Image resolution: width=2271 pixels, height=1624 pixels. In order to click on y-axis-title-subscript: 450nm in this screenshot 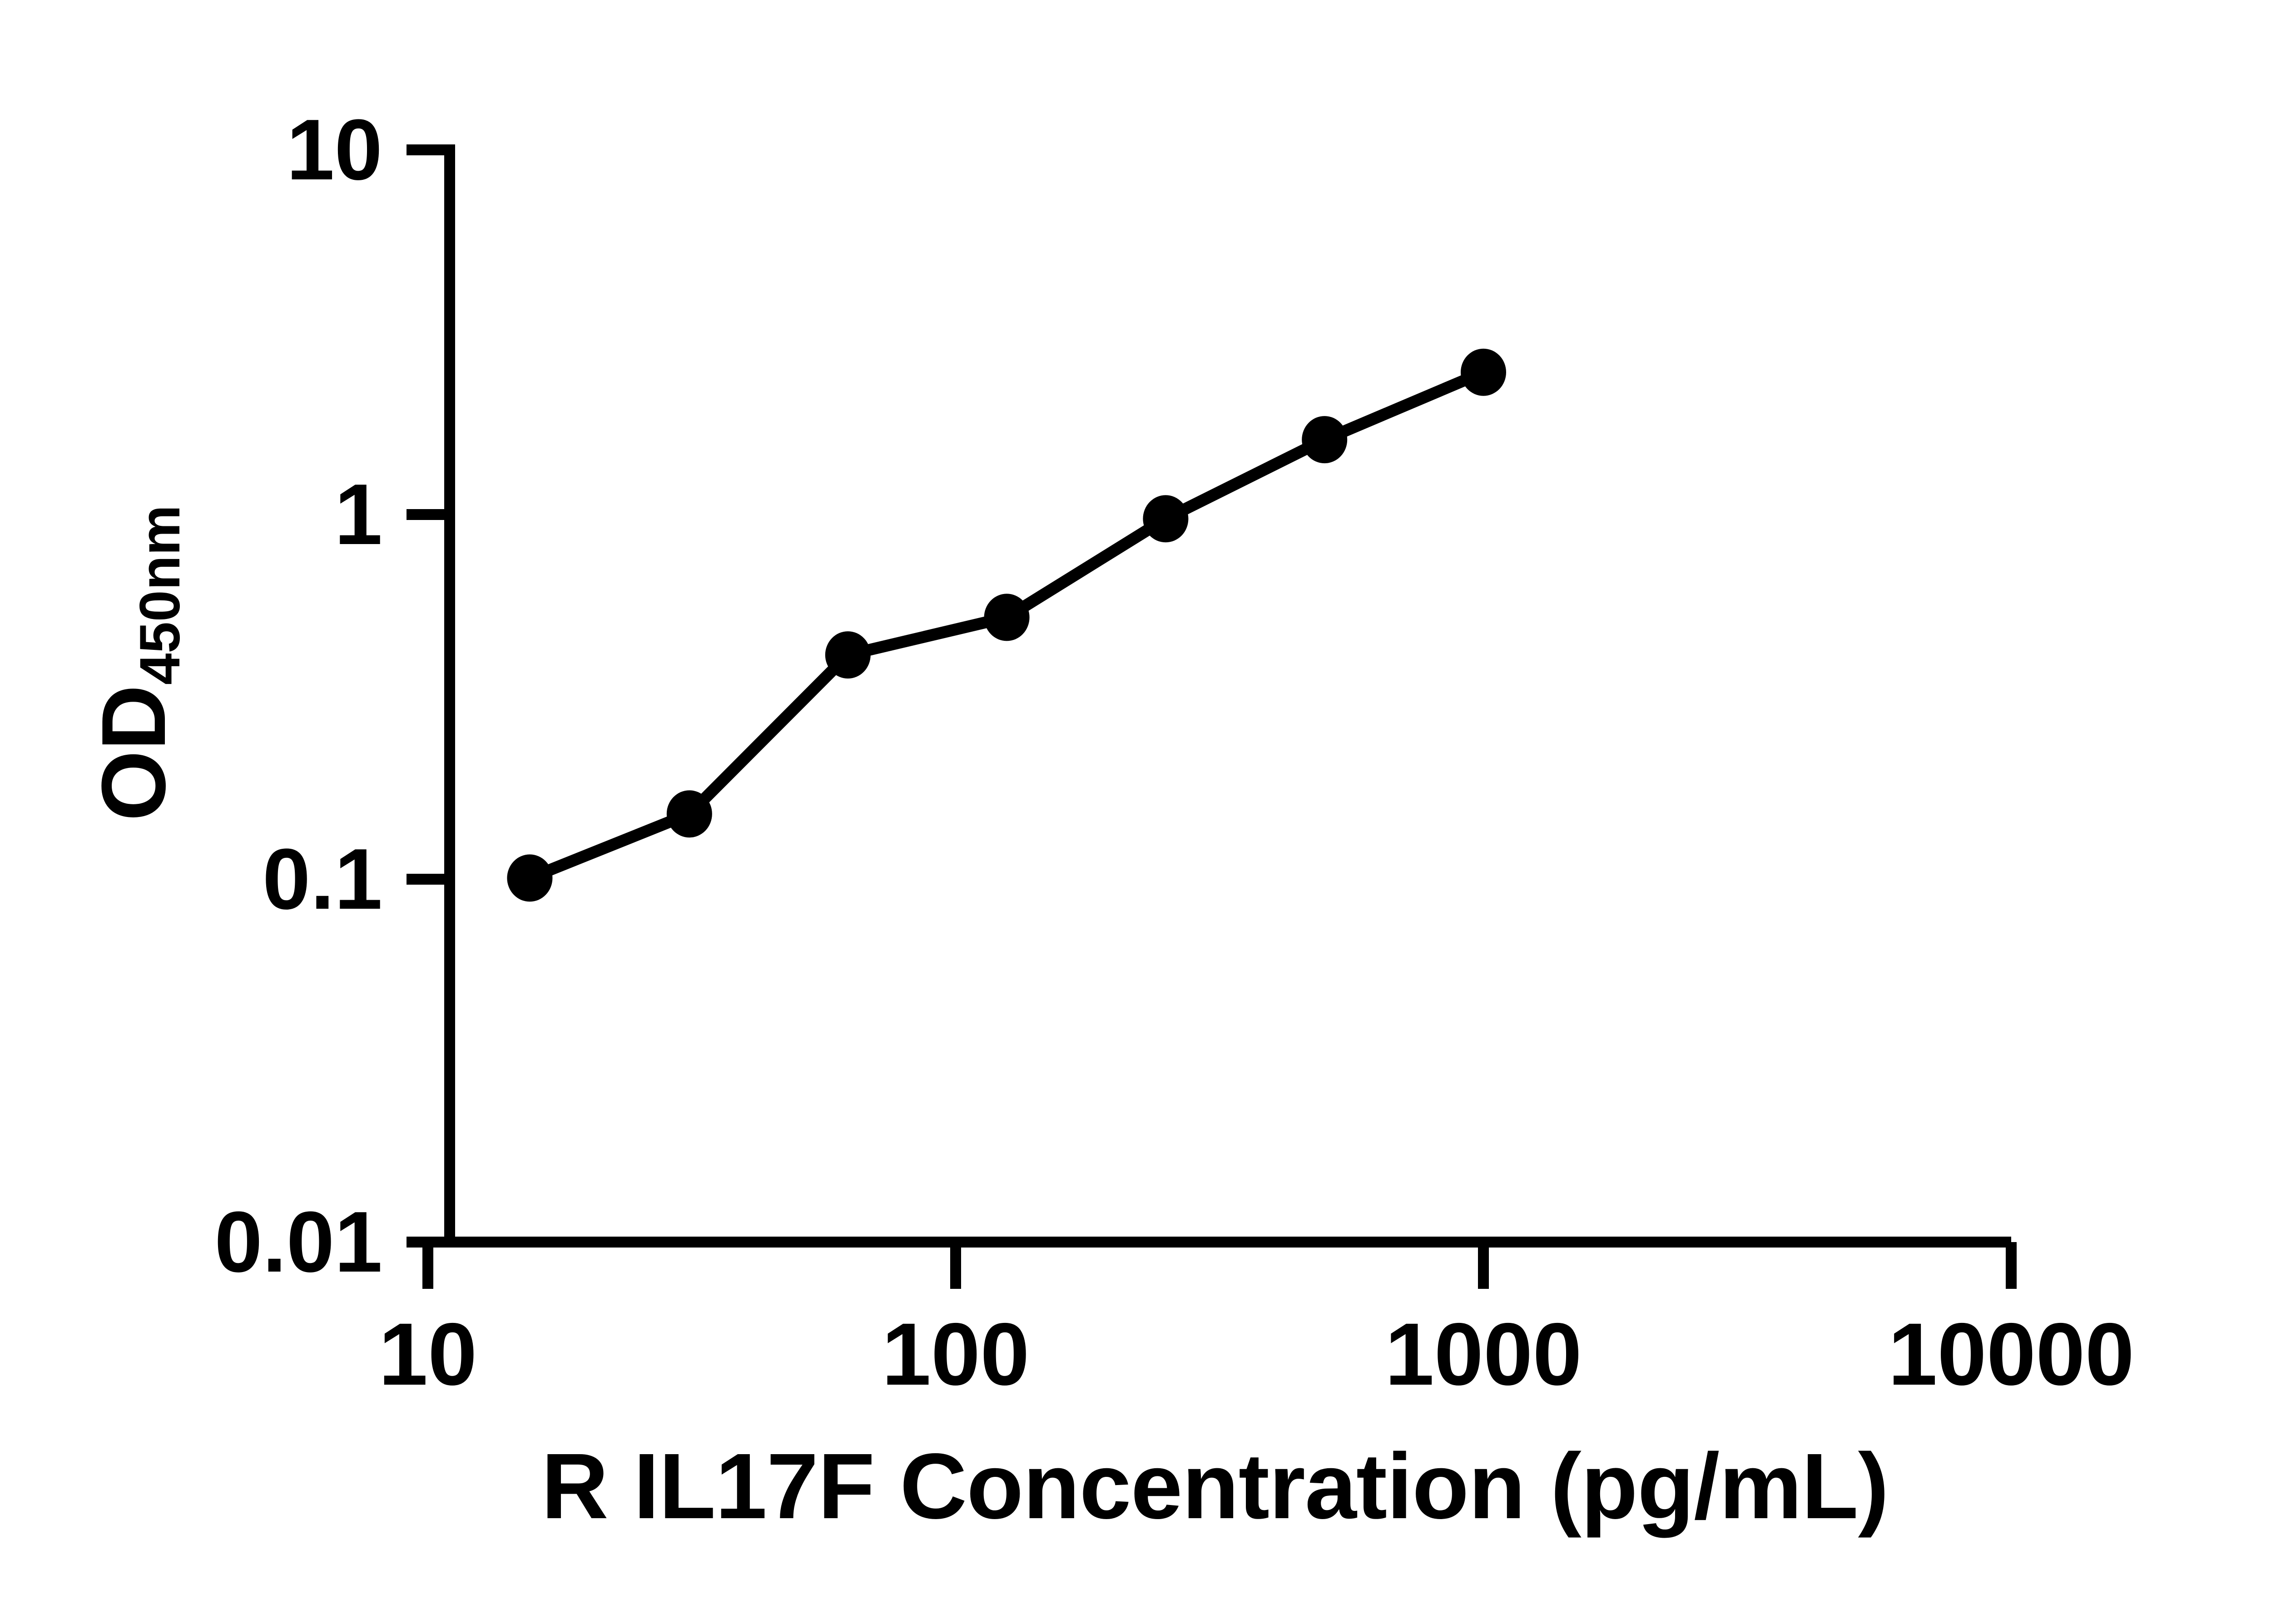, I will do `click(160, 595)`.